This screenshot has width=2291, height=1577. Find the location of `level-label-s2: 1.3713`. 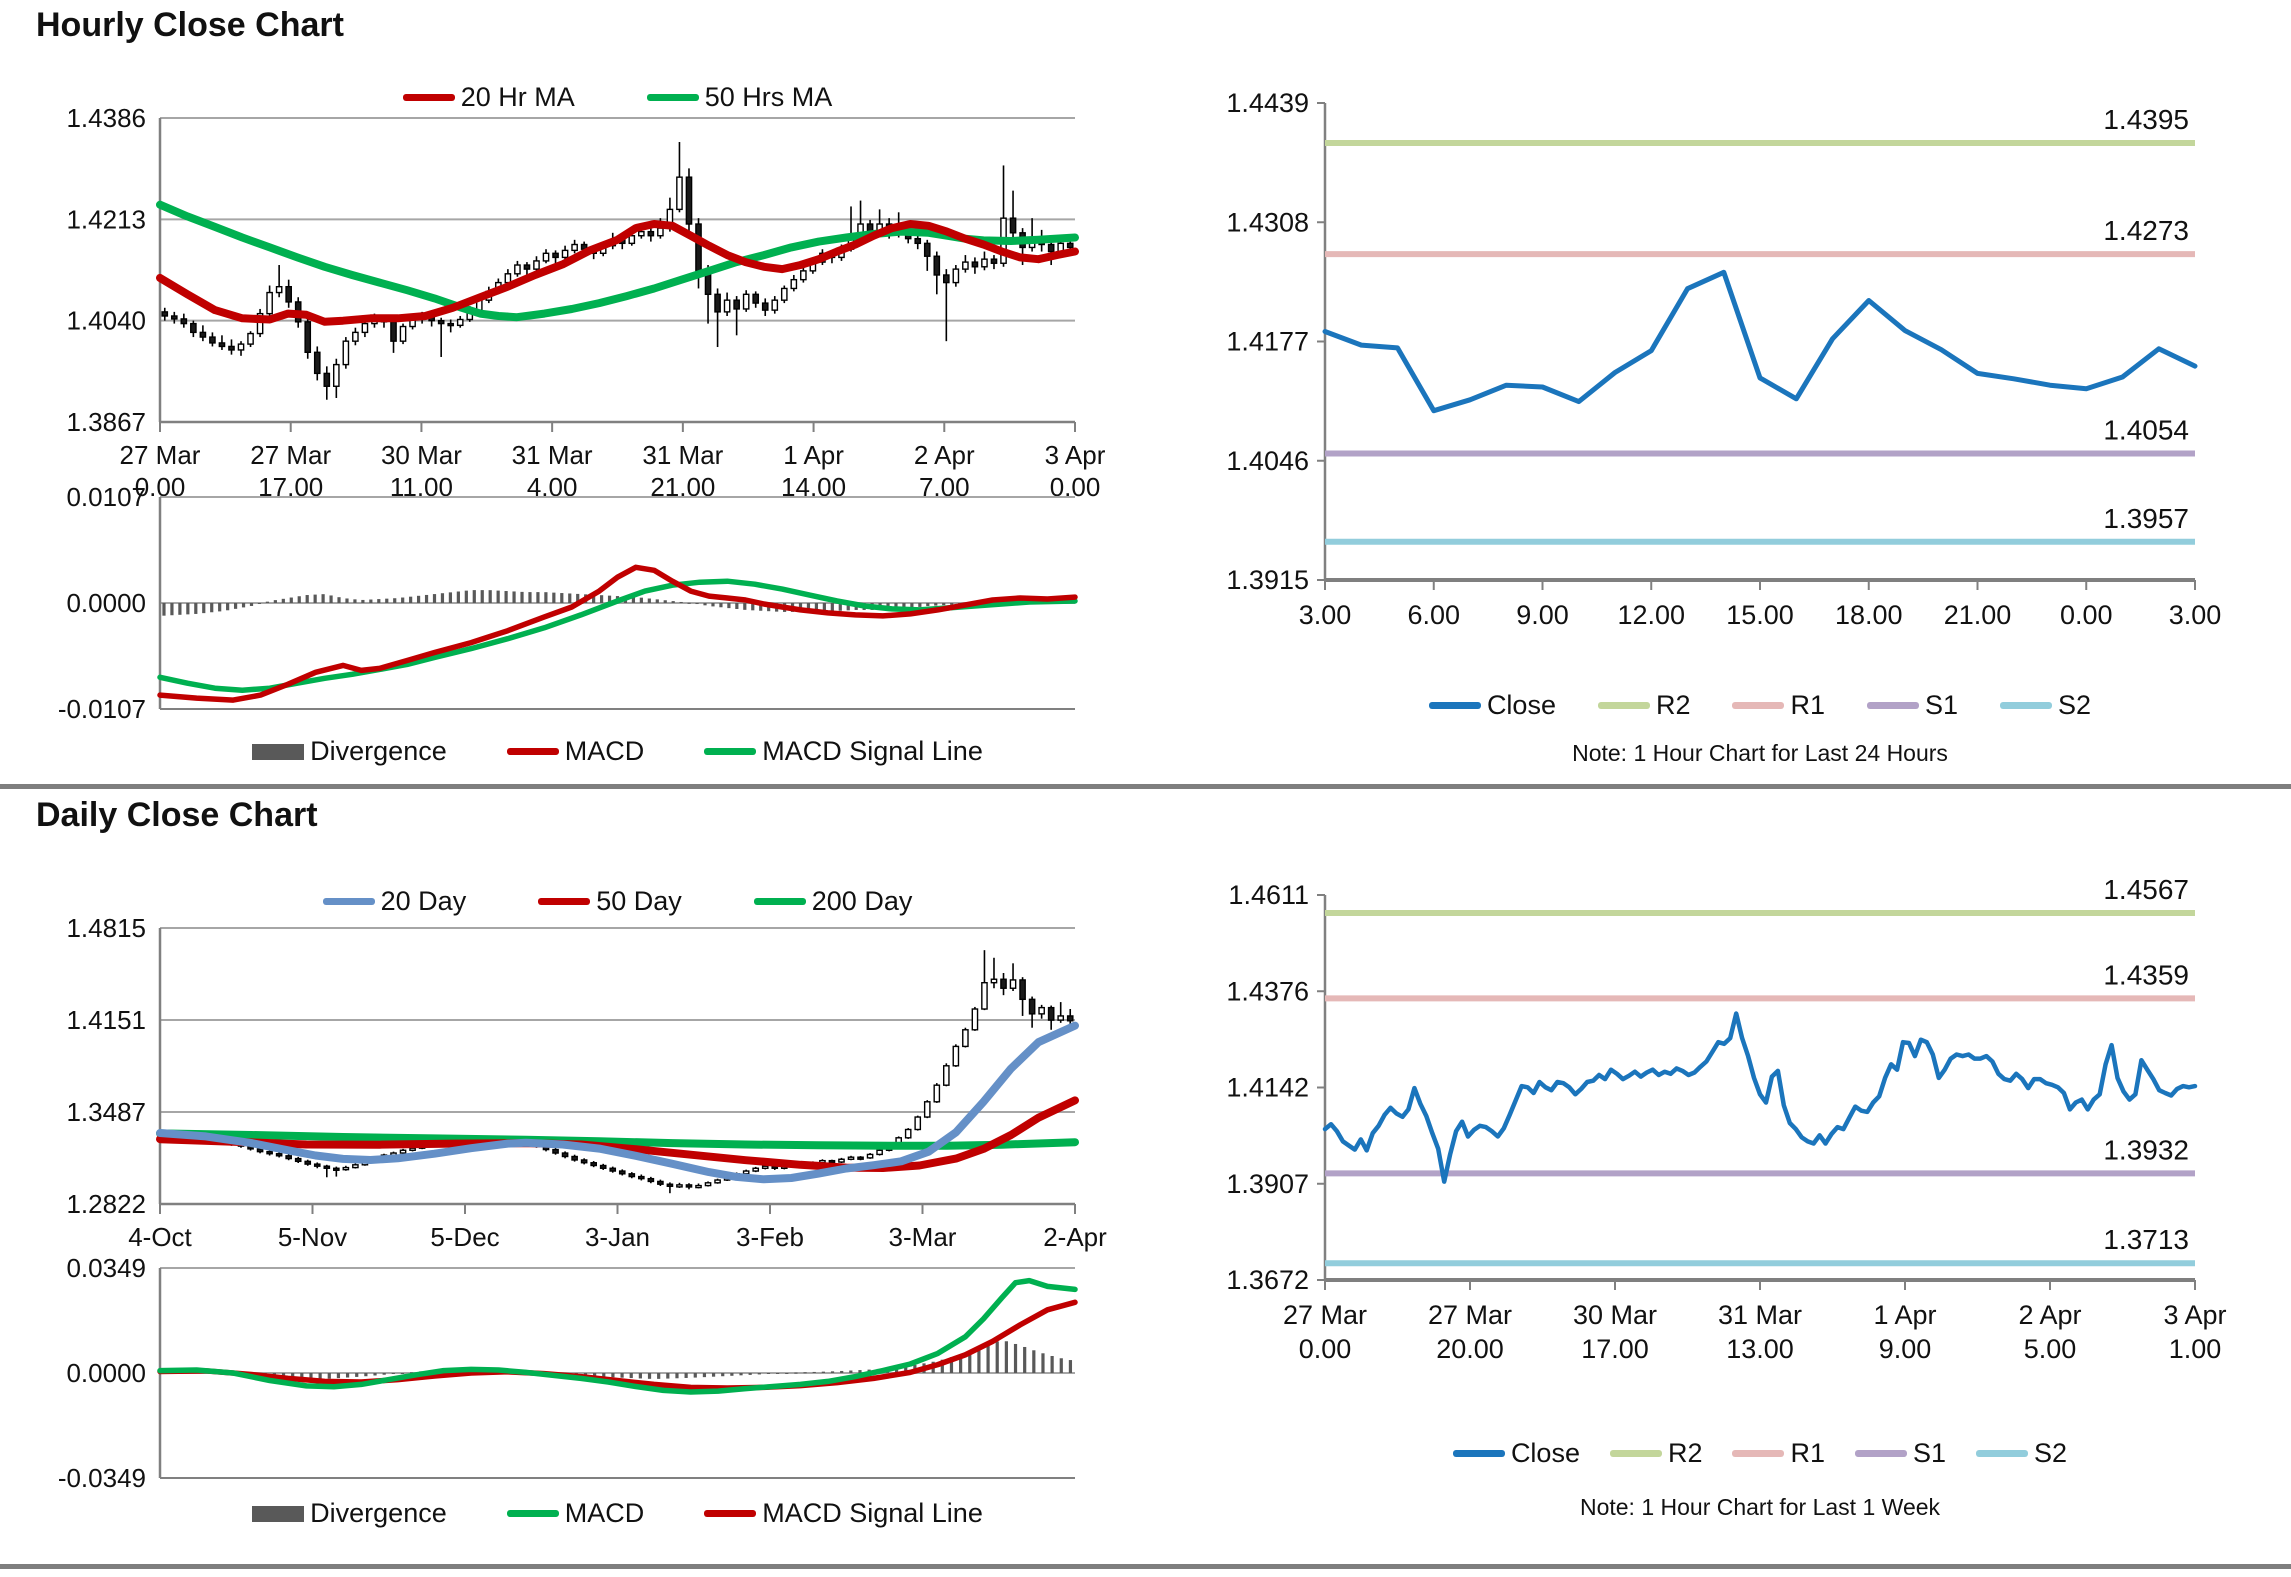

level-label-s2: 1.3713 is located at coordinates (2146, 1239).